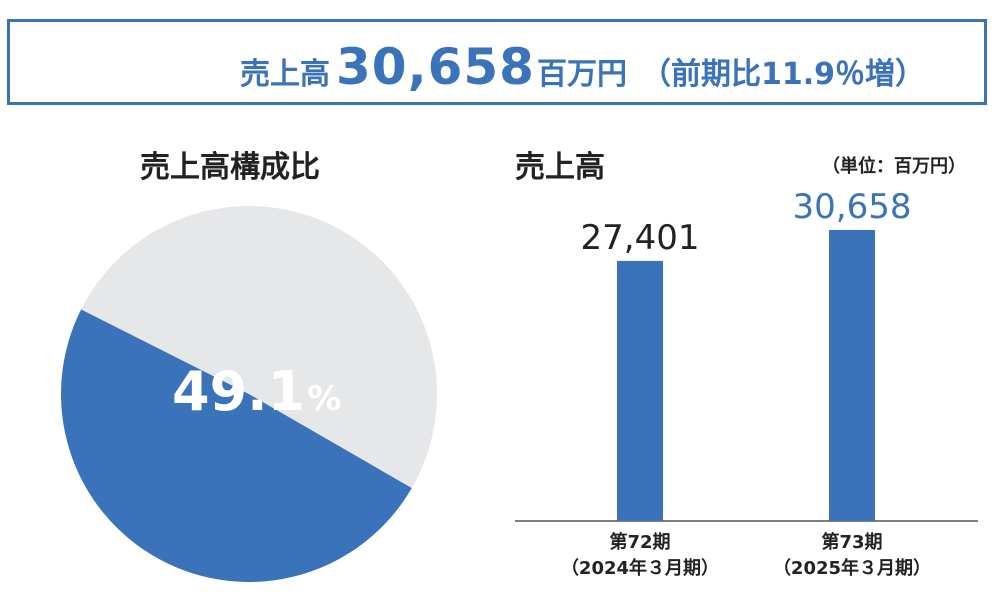 This screenshot has height=600, width=1000. I want to click on headline-value: 30,658, so click(435, 67).